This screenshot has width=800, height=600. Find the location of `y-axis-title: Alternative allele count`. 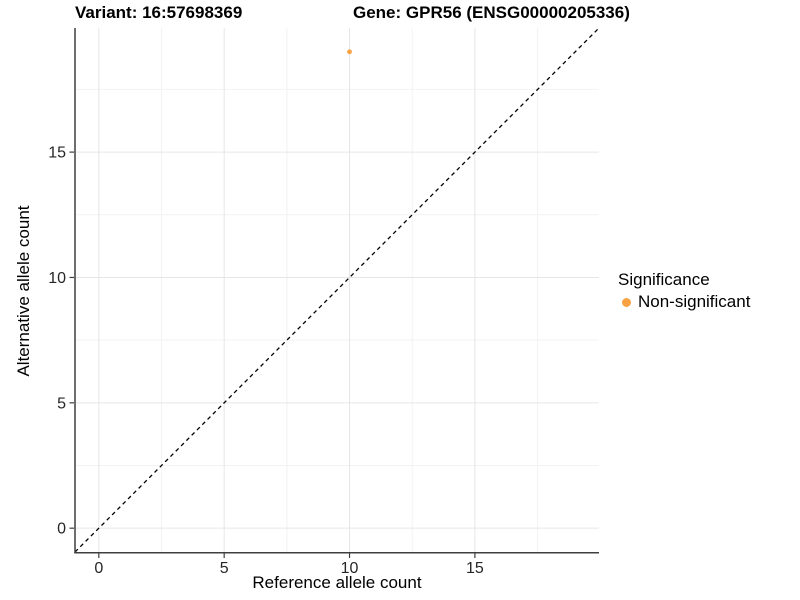

y-axis-title: Alternative allele count is located at coordinates (23, 291).